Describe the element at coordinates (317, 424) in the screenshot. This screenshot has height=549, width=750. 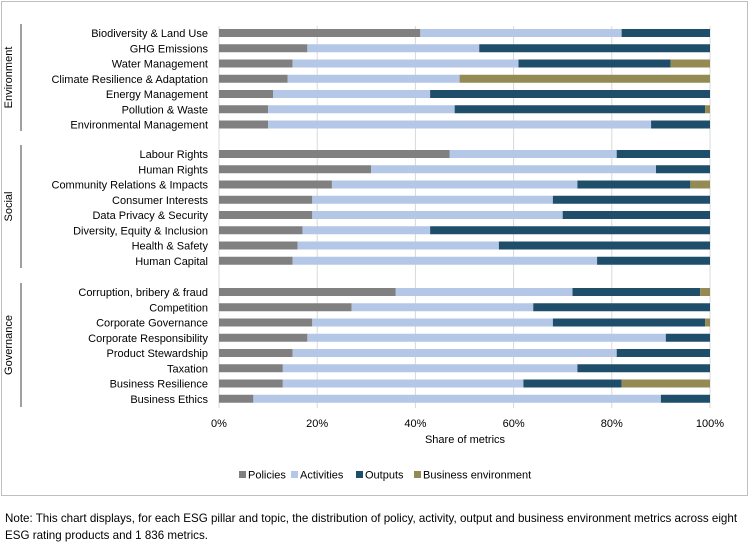
I see `x-tick-label: 20%` at that location.